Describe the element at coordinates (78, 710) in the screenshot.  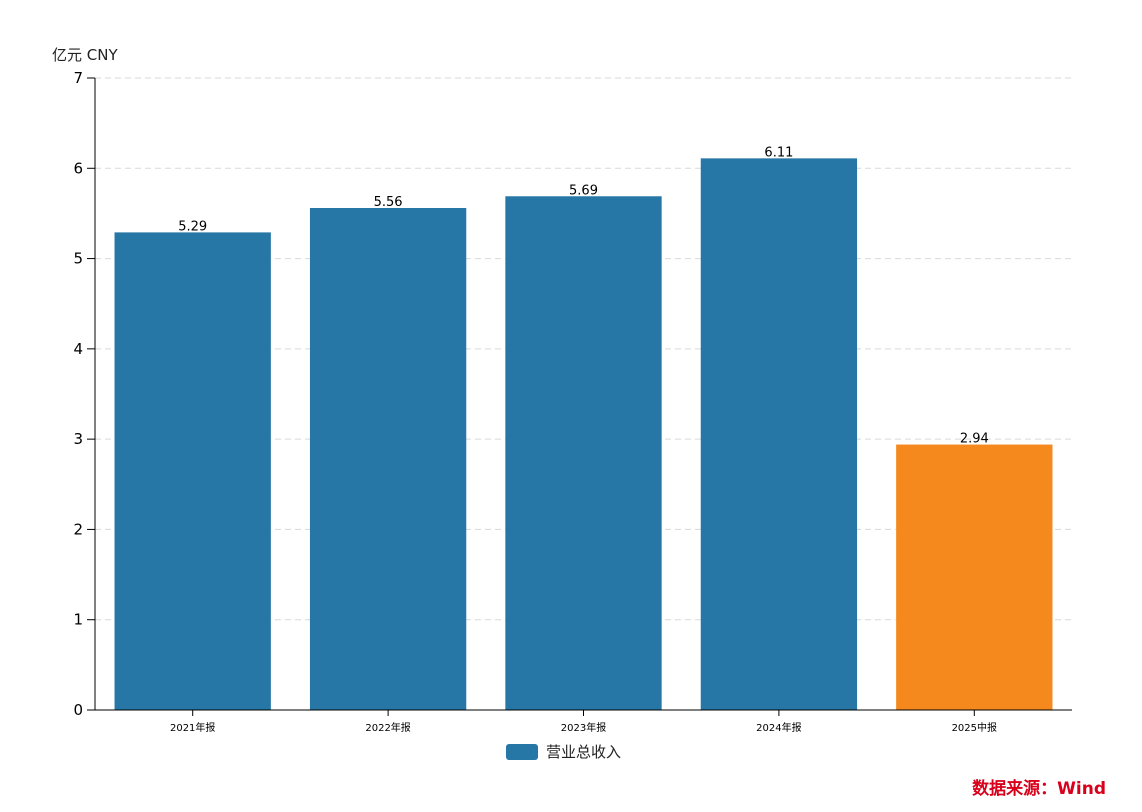
I see `y-tick-label: 0` at that location.